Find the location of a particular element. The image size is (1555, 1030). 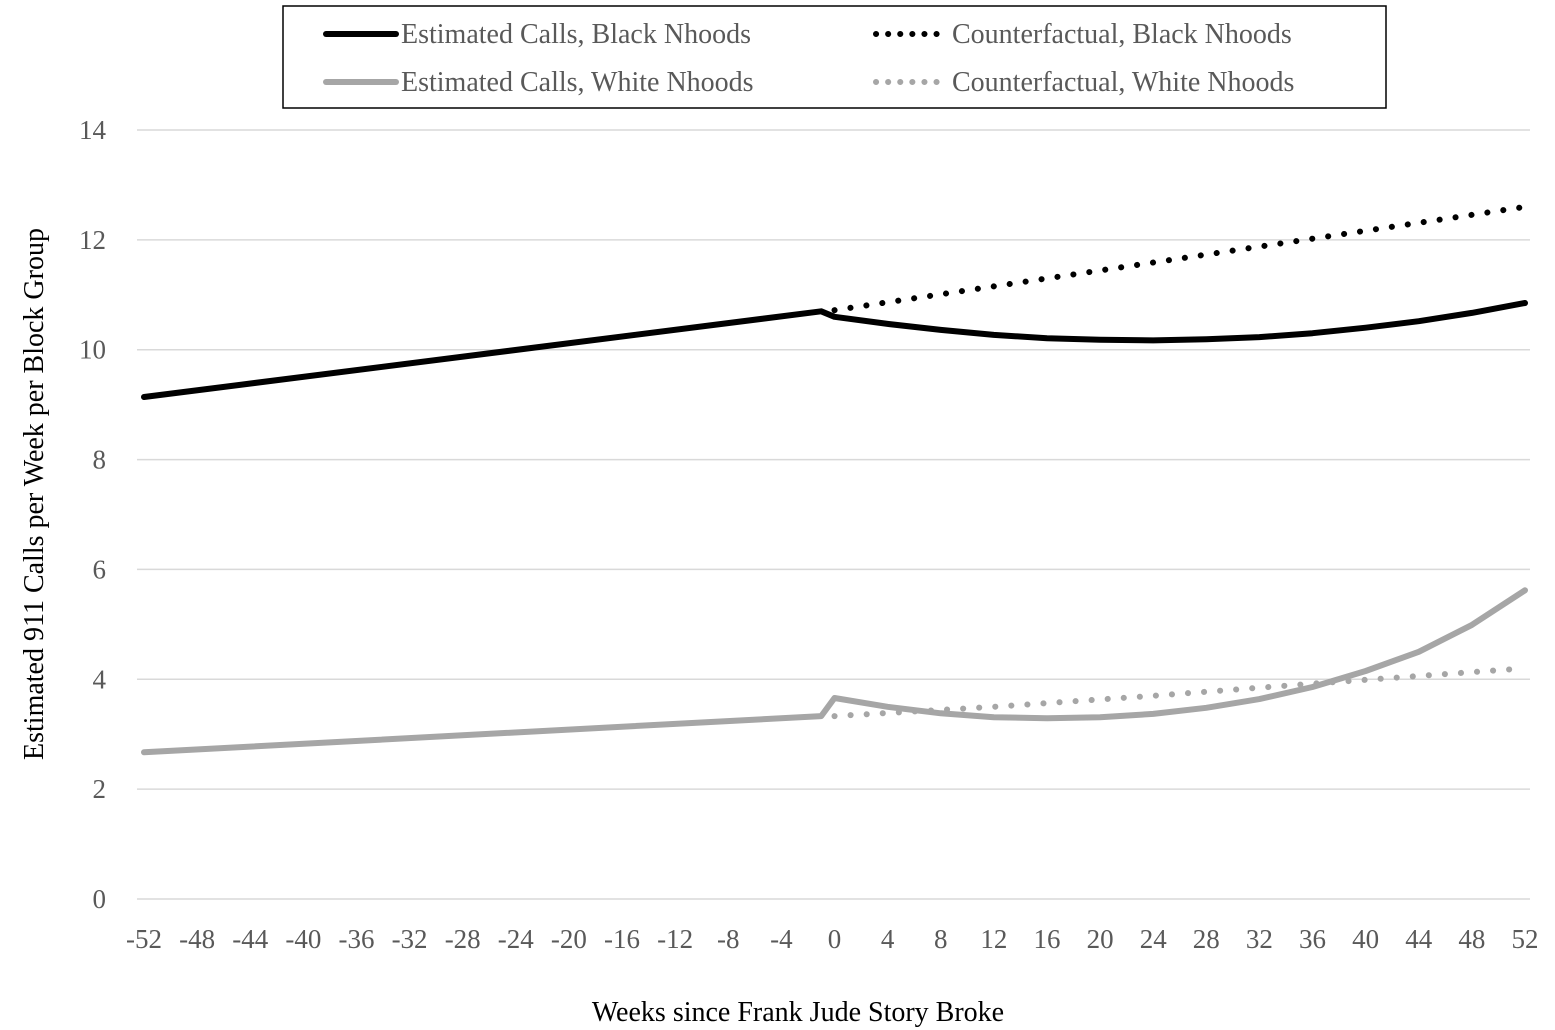

legend-label-3: Estimated Calls, White Nhoods is located at coordinates (577, 82).